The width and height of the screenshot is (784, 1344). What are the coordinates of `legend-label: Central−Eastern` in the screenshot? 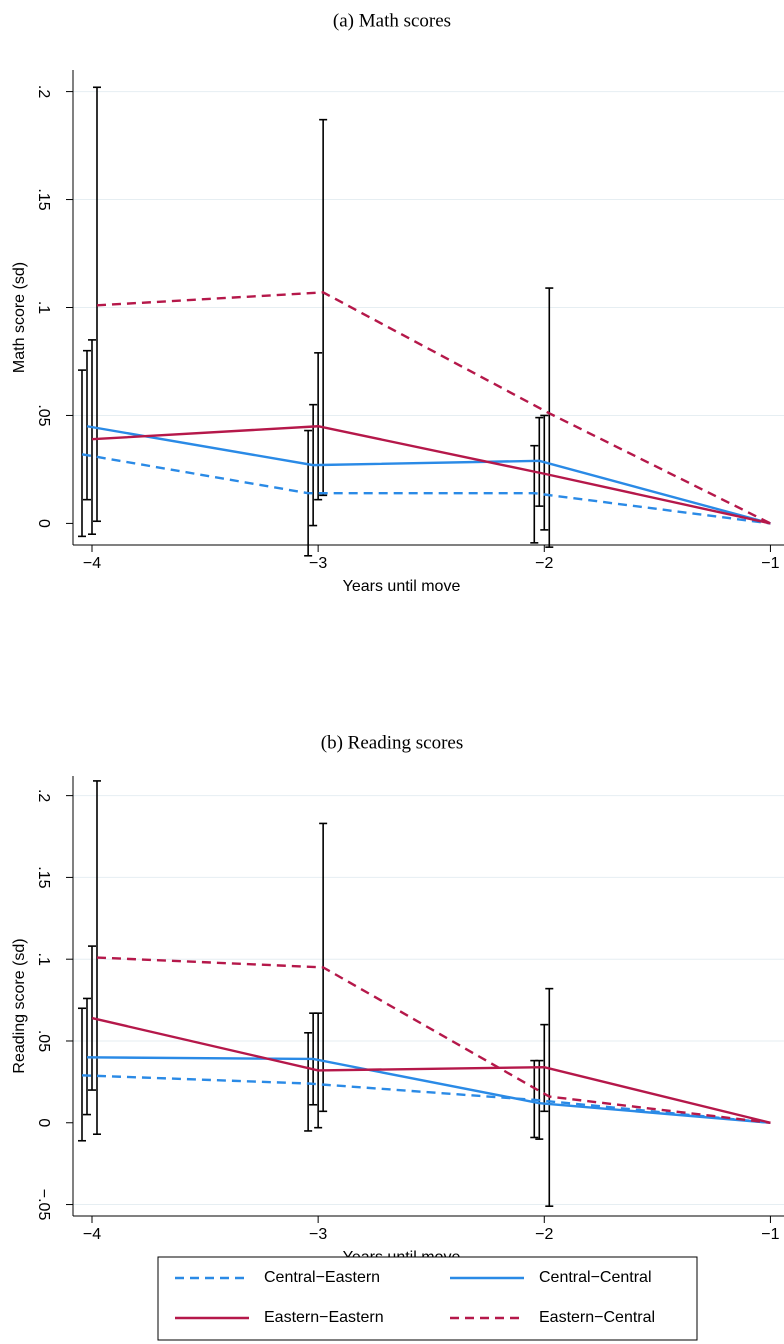 It's located at (322, 1277).